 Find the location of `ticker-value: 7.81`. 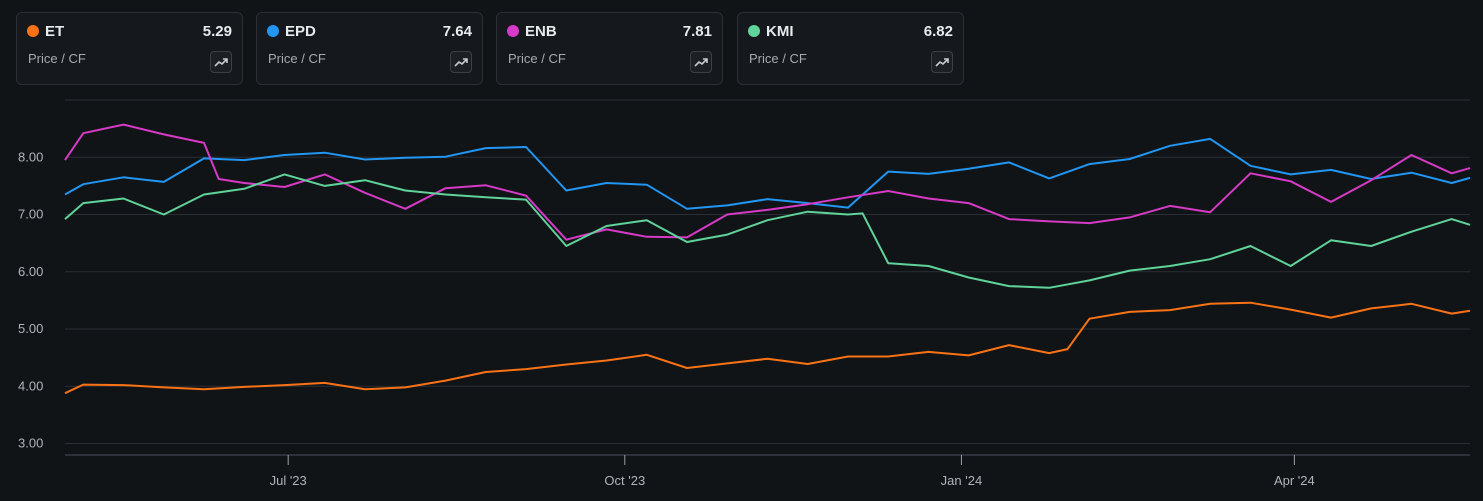

ticker-value: 7.81 is located at coordinates (697, 31).